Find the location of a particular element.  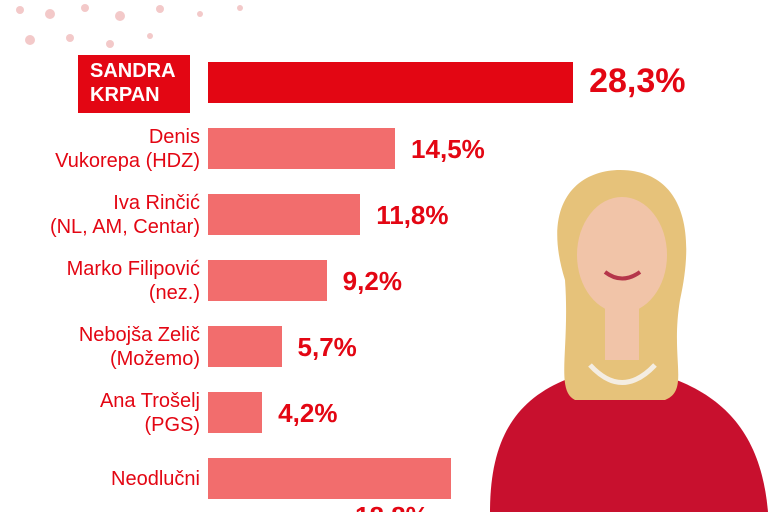

category-label: Marko Filipović (nez.) is located at coordinates (133, 280).